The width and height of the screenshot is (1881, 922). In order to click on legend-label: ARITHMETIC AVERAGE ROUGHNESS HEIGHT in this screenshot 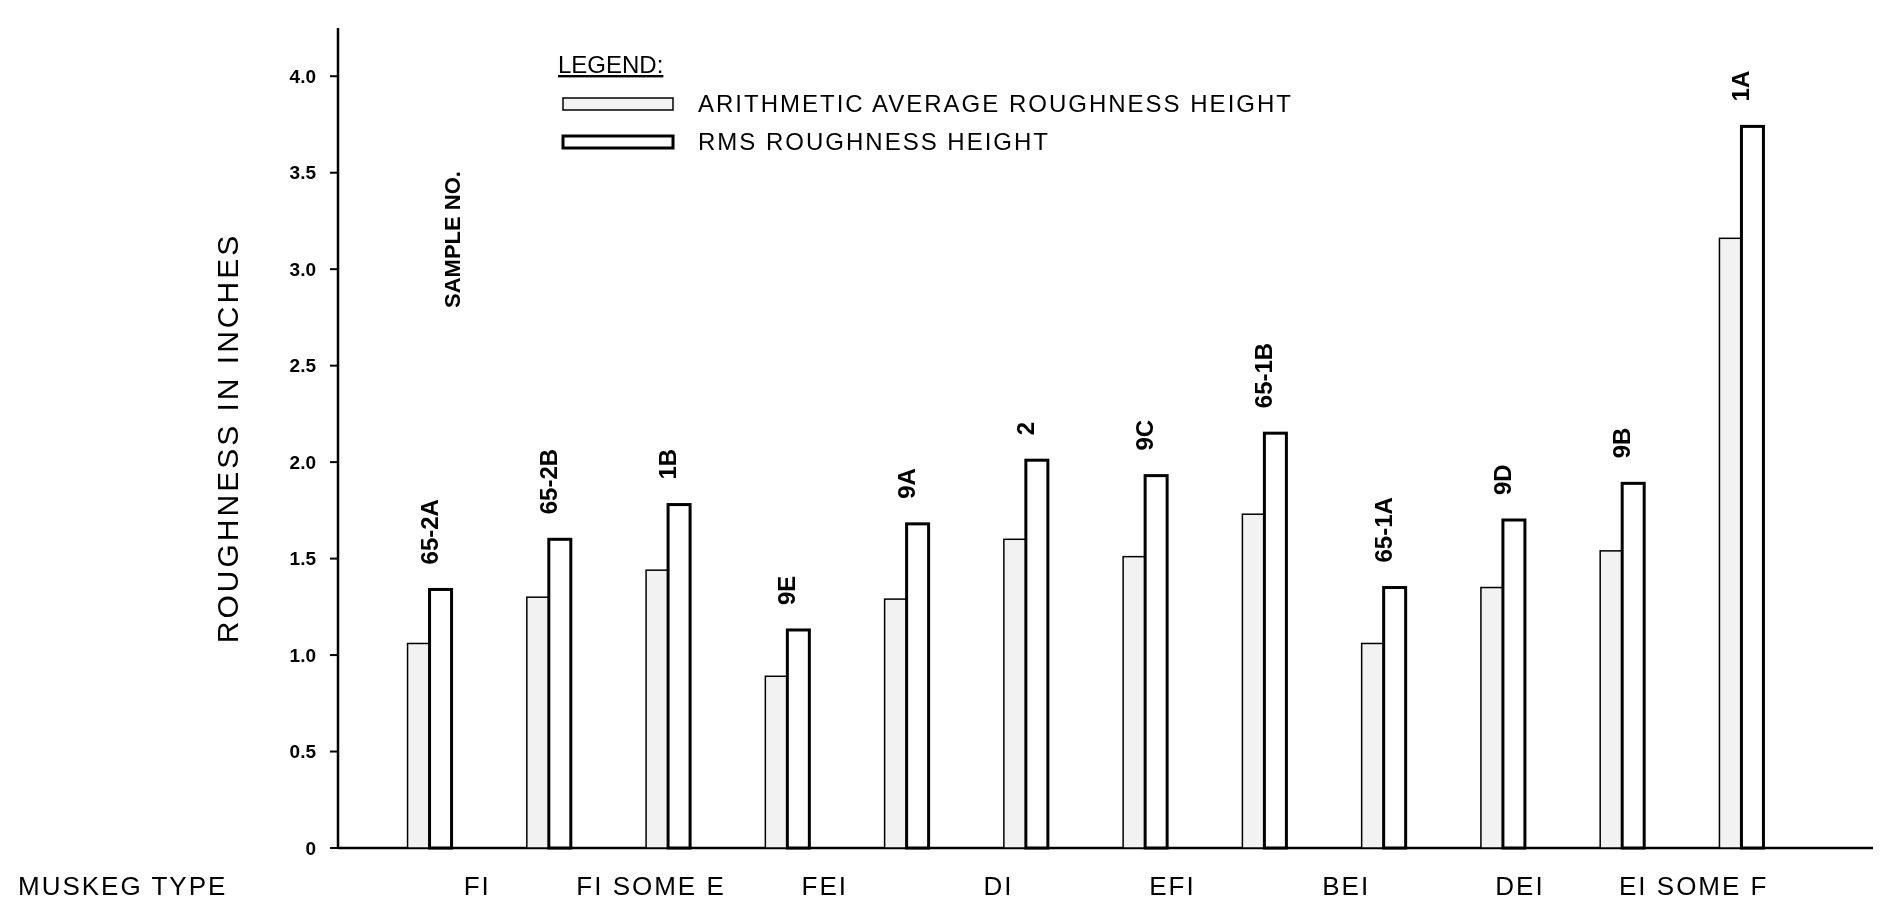, I will do `click(995, 104)`.